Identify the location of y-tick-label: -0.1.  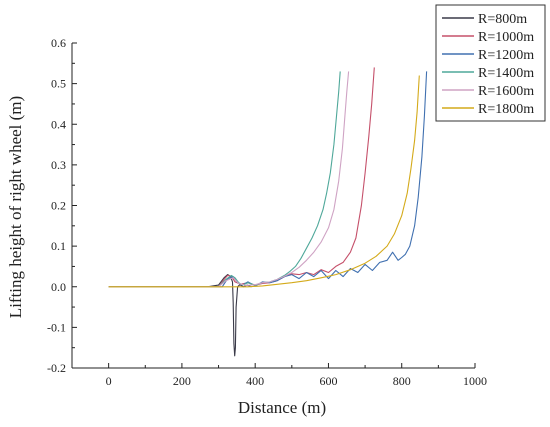
(56, 327).